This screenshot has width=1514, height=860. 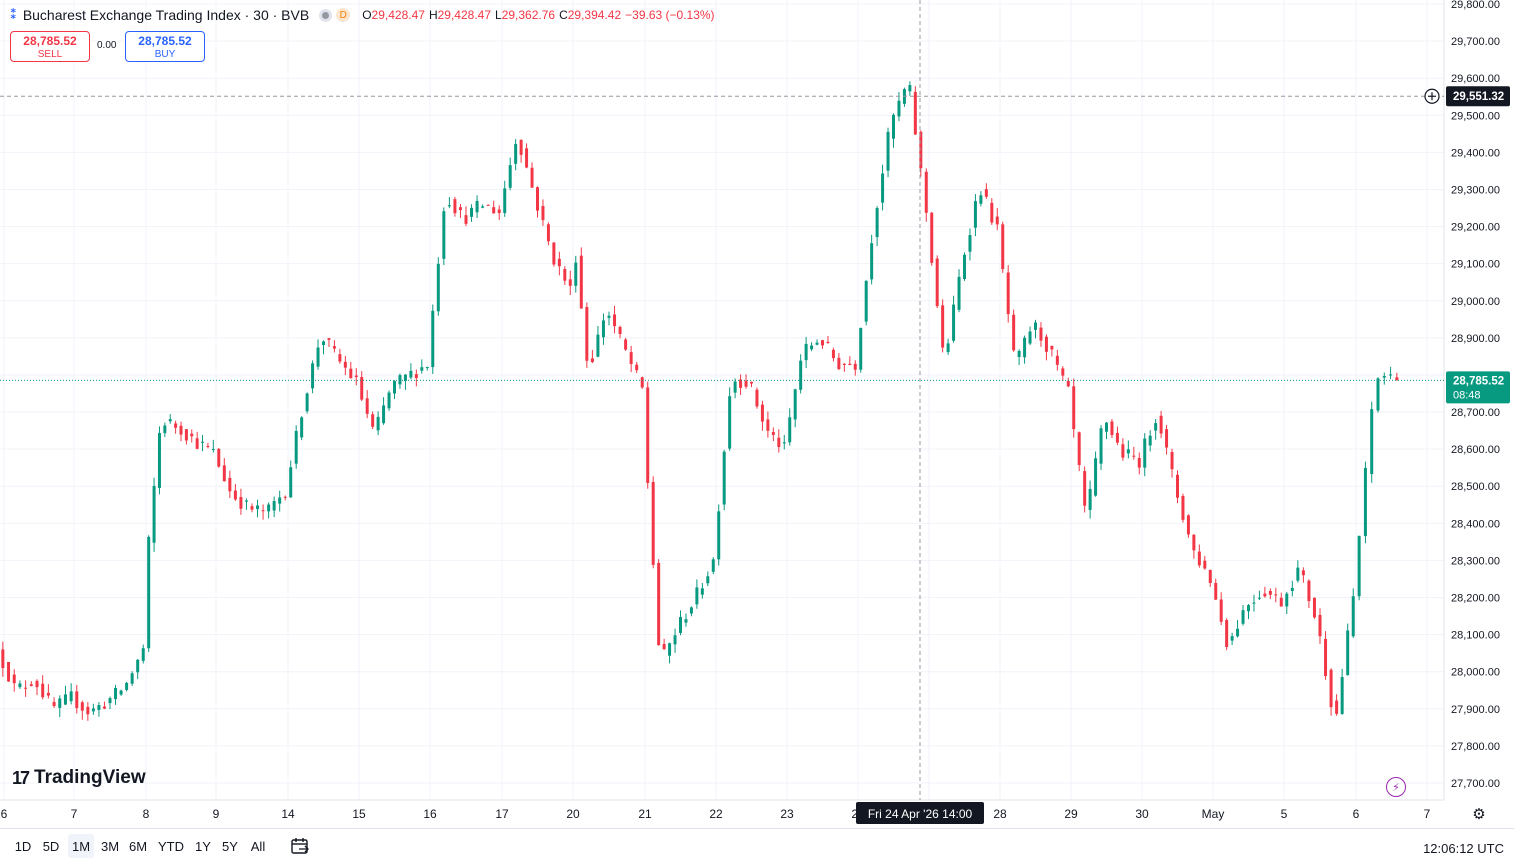 What do you see at coordinates (1396, 787) in the screenshot?
I see `lightning-icon: ⚡` at bounding box center [1396, 787].